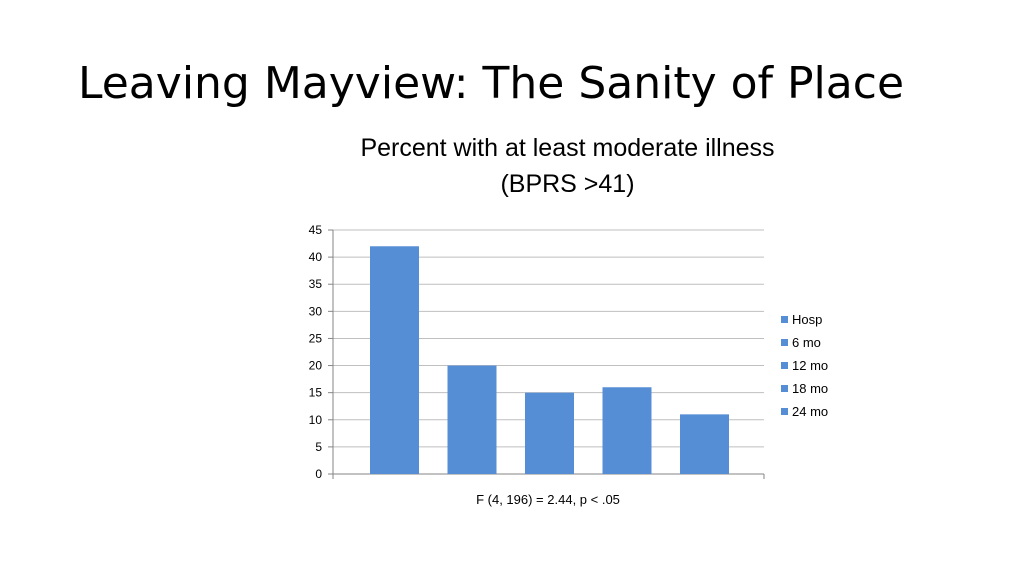 This screenshot has height=576, width=1024. What do you see at coordinates (316, 257) in the screenshot?
I see `y-tick-label: 40` at bounding box center [316, 257].